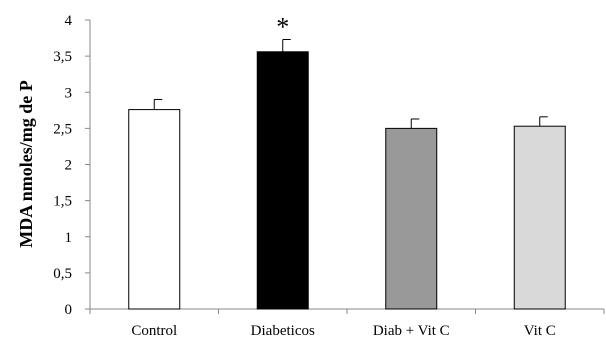 This screenshot has width=606, height=339. I want to click on bar-diab-vit-c, so click(411, 218).